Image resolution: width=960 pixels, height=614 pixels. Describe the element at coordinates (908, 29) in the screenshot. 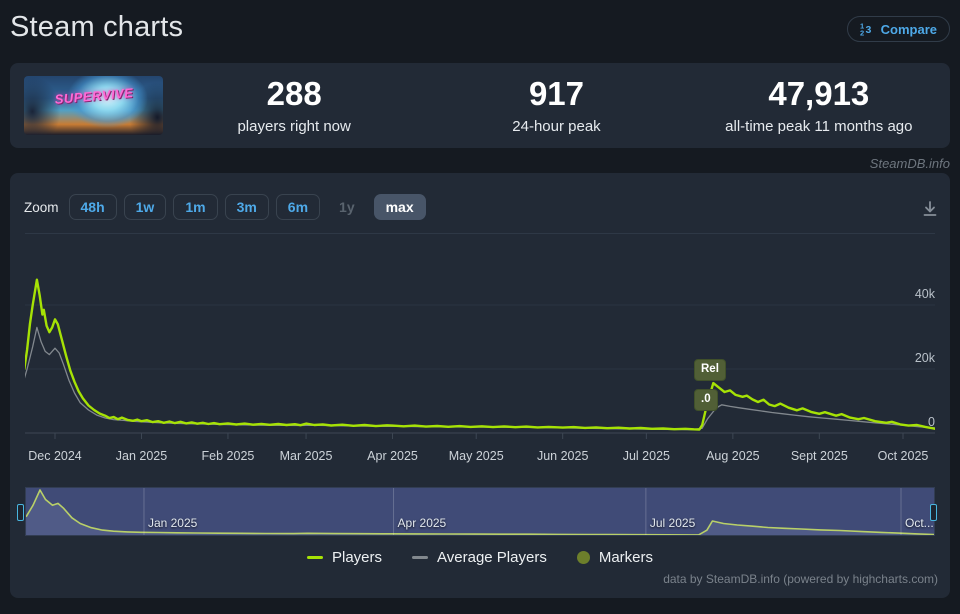

I see `compare-button-label: Compare` at that location.